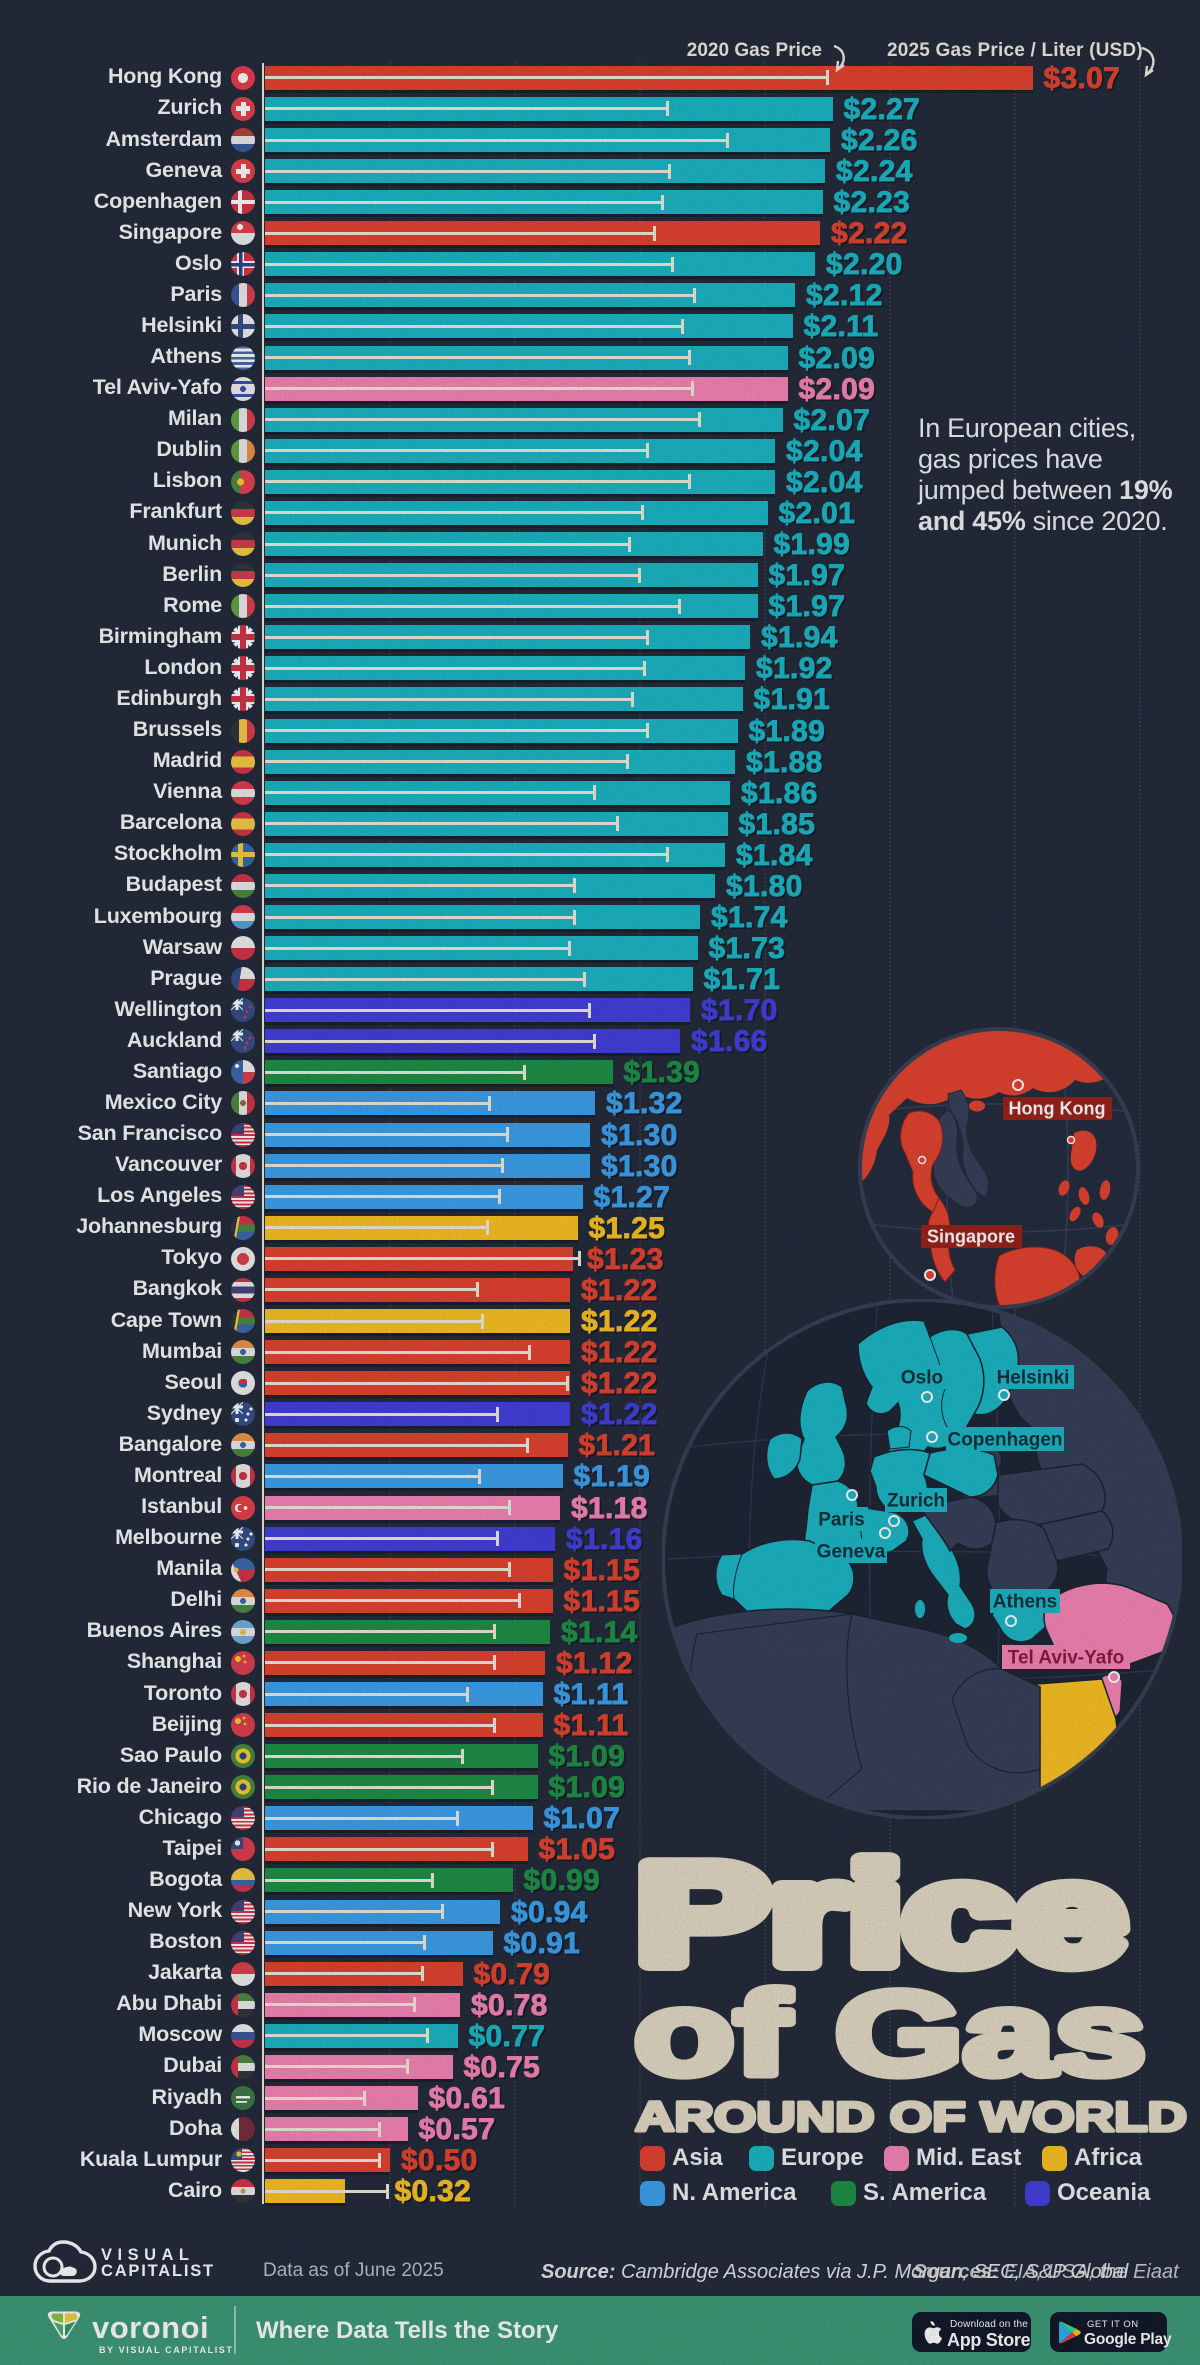 The height and width of the screenshot is (2365, 1200). What do you see at coordinates (916, 1501) in the screenshot?
I see `svg-text: Zurich` at bounding box center [916, 1501].